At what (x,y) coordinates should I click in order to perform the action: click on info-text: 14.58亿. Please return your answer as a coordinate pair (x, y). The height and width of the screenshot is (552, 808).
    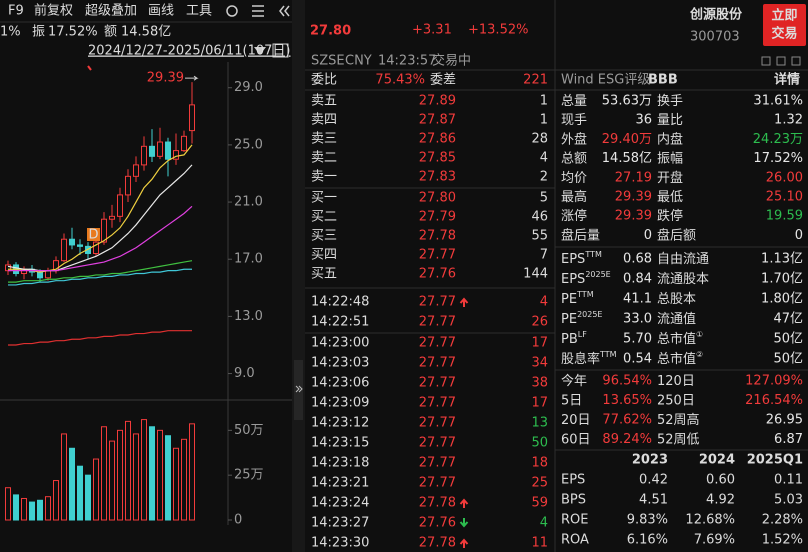
    Looking at the image, I should click on (146, 32).